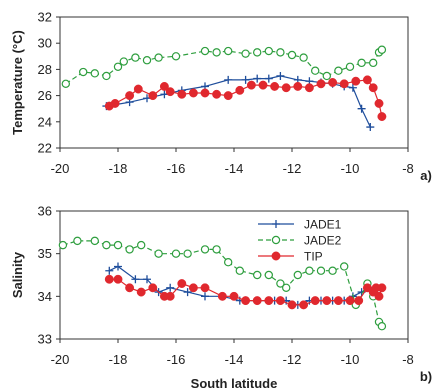  I want to click on legend-item-tip: TIP, so click(290, 257).